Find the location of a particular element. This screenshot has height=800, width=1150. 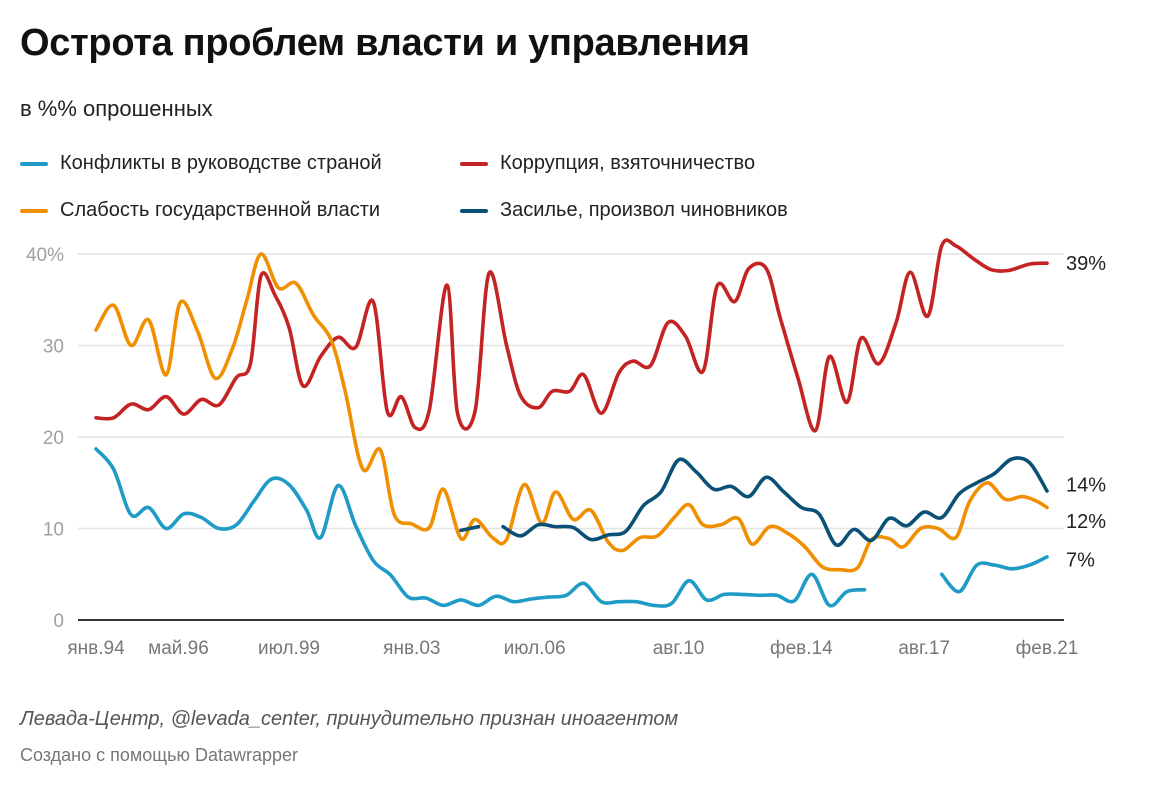

y-tick-label: 10 is located at coordinates (53, 530).